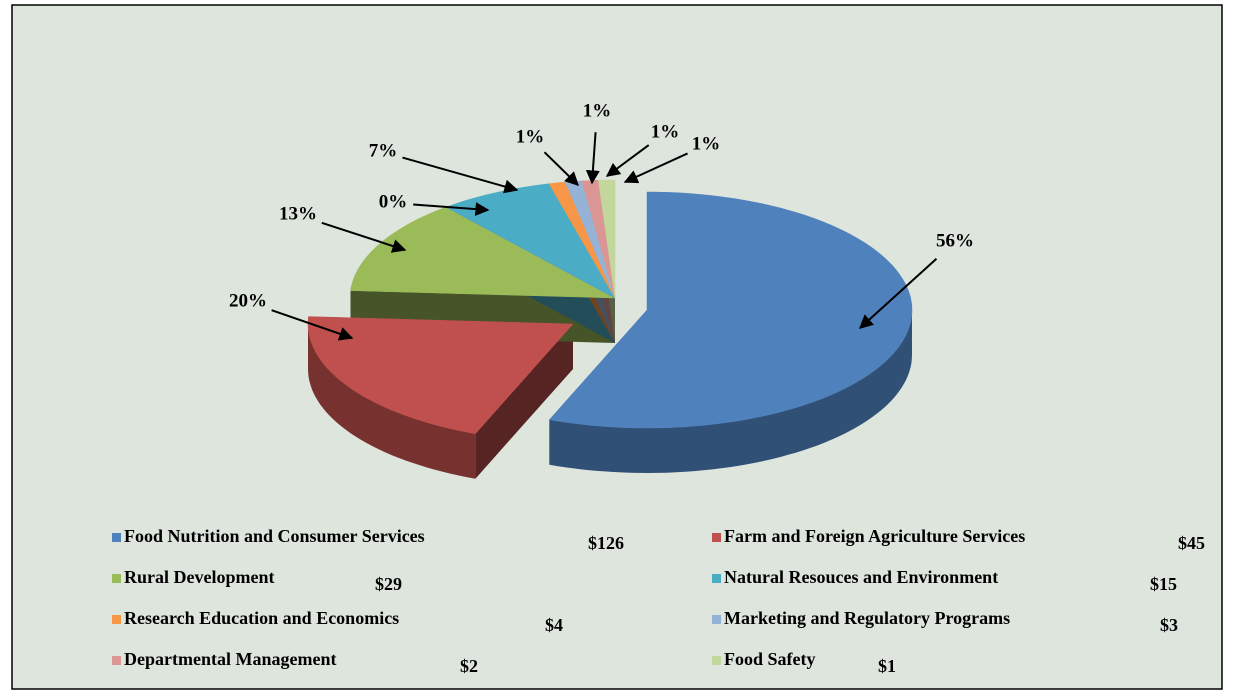  Describe the element at coordinates (874, 536) in the screenshot. I see `legend-label: Farm and Foreign Agriculture Services` at that location.